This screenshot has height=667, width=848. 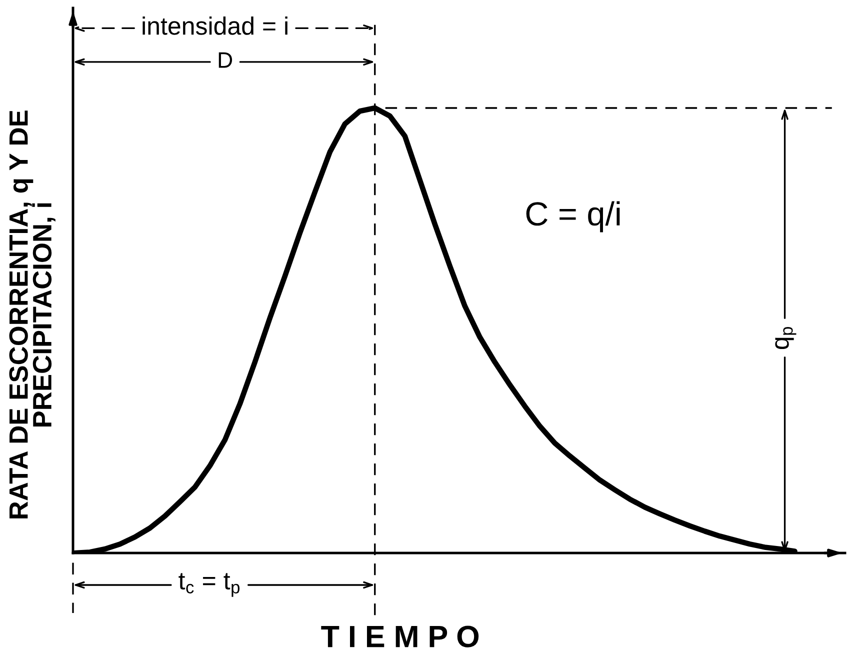 I want to click on text: t$_{c}$ = t$_{p}$, so click(x=209, y=585).